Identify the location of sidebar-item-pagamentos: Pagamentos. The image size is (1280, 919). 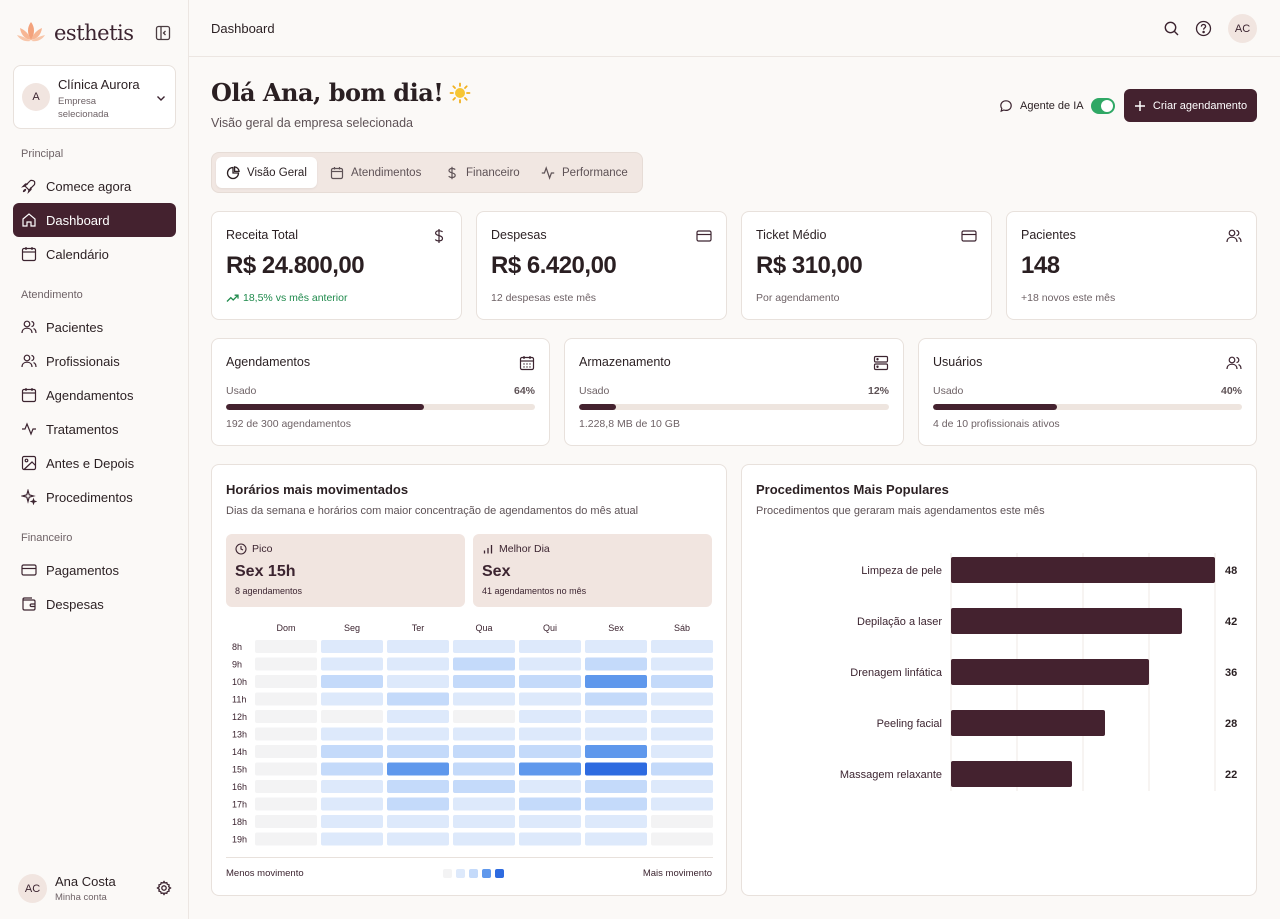
(94, 570).